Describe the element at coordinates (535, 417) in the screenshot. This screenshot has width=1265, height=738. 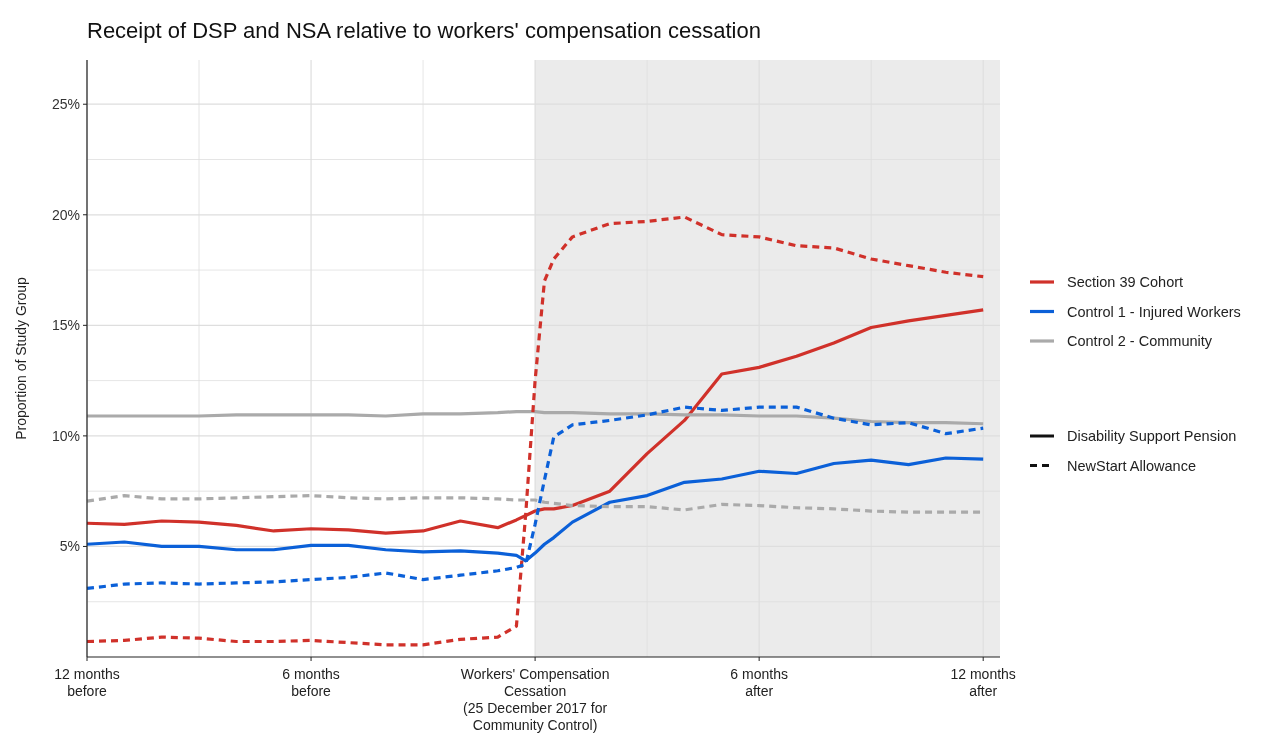
I see `line-series` at that location.